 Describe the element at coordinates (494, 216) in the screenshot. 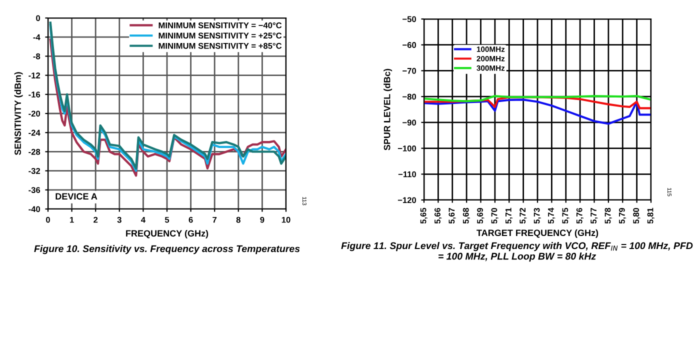

I see `x-tick-label: 5,70` at that location.